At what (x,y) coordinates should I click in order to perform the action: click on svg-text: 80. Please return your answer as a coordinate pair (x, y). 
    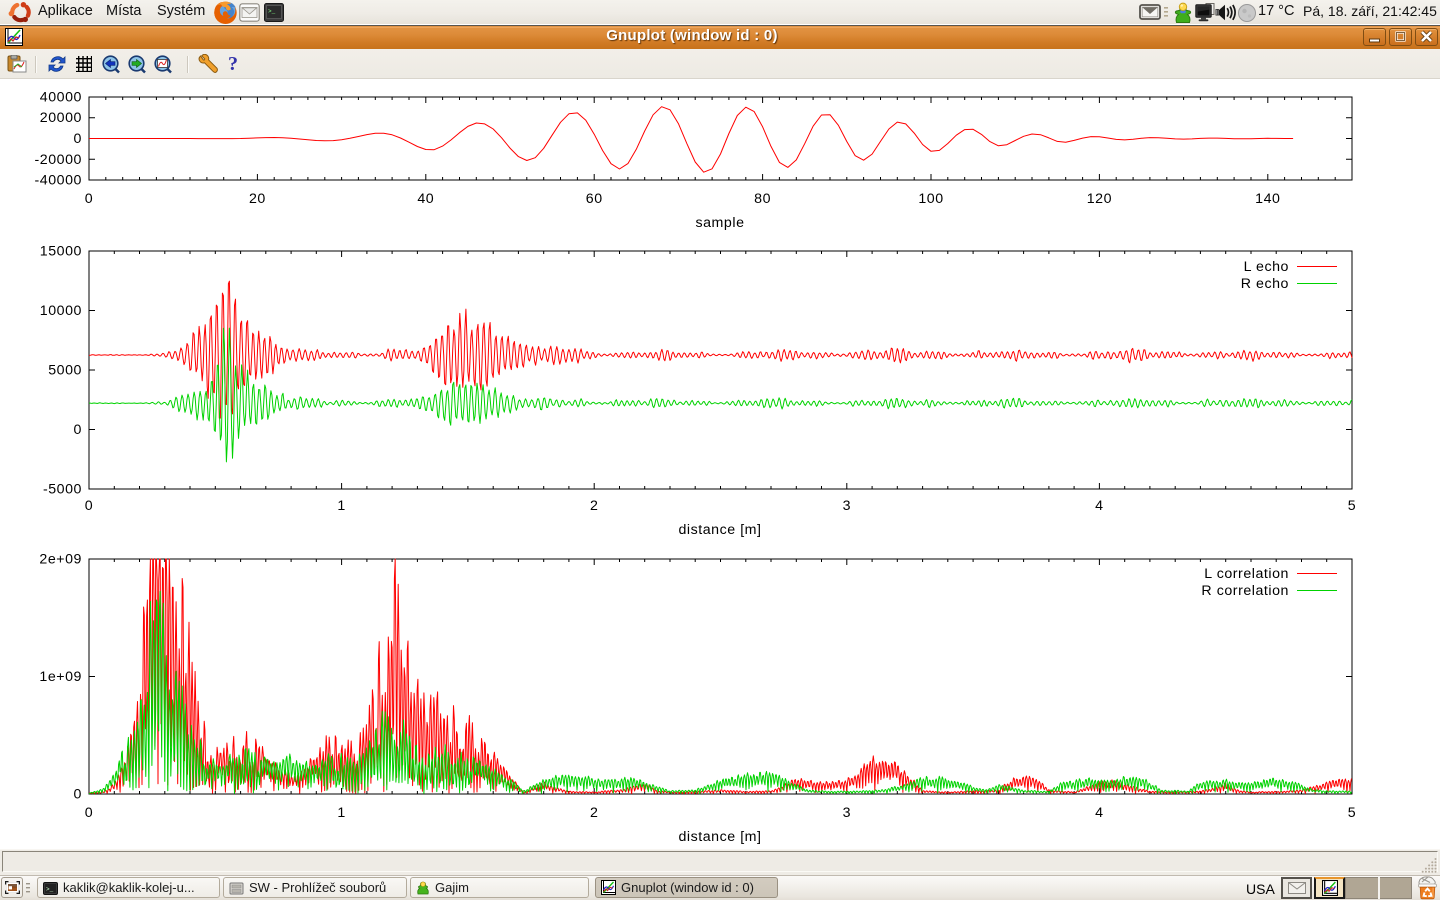
    Looking at the image, I should click on (762, 199).